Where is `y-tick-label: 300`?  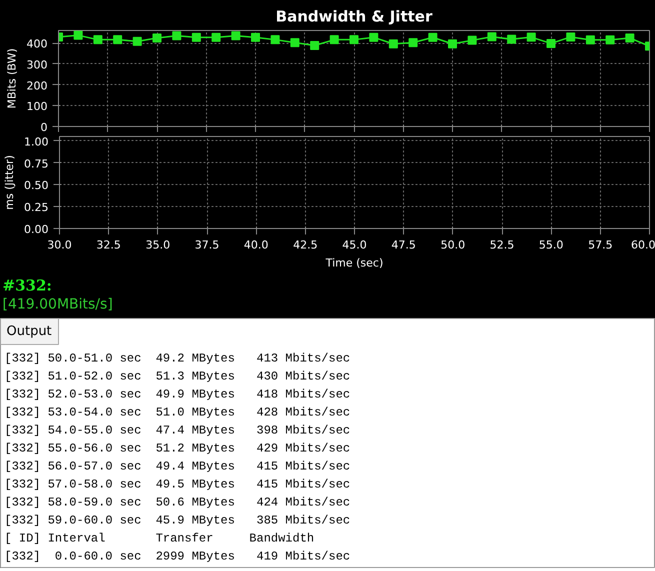
y-tick-label: 300 is located at coordinates (37, 65).